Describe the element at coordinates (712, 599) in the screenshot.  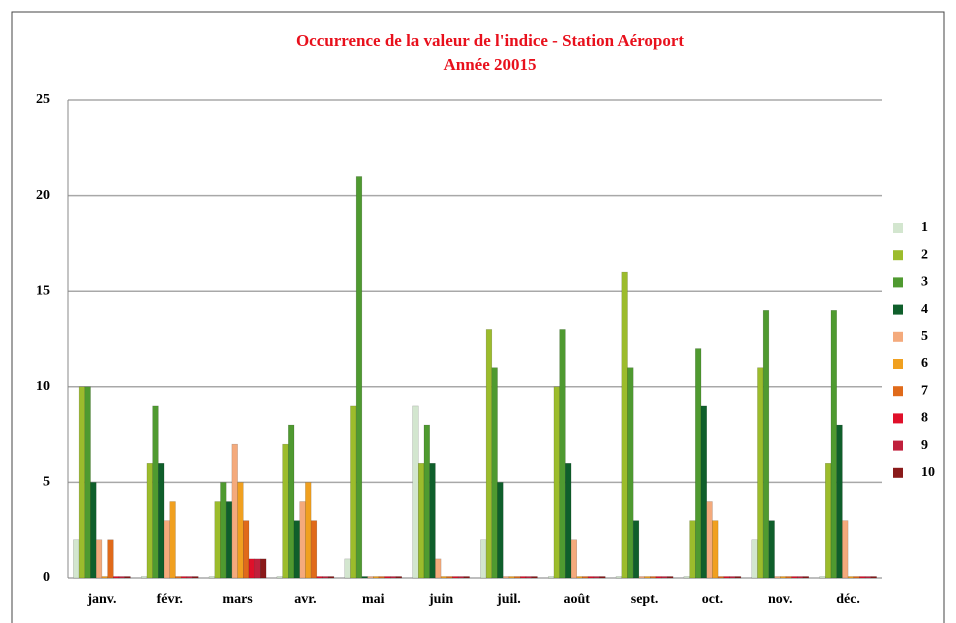
I see `x-tick-label: oct.` at that location.